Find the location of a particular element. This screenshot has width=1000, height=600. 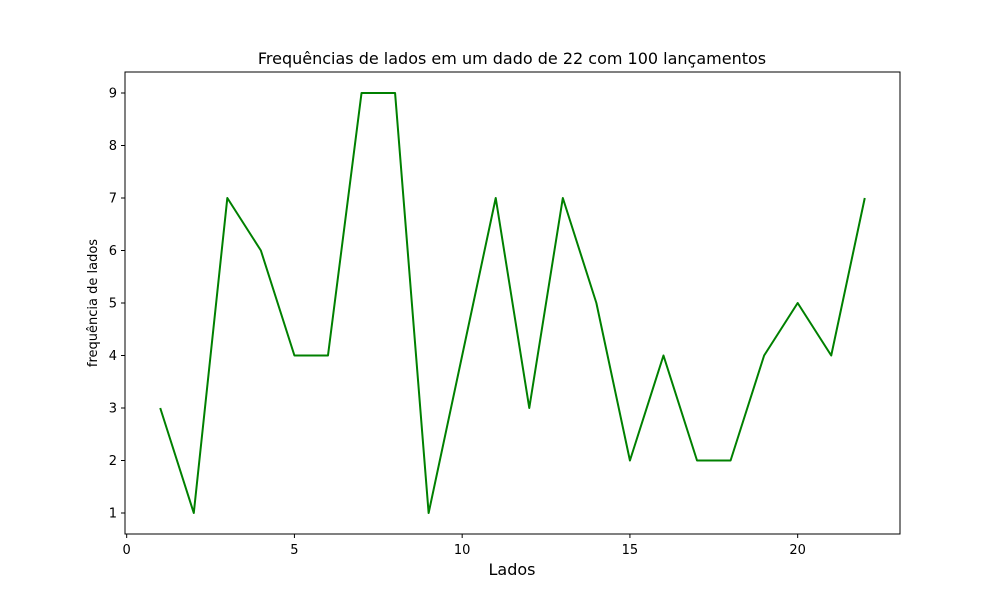

x-axis: 0 5 10 15 20 is located at coordinates (464, 546).